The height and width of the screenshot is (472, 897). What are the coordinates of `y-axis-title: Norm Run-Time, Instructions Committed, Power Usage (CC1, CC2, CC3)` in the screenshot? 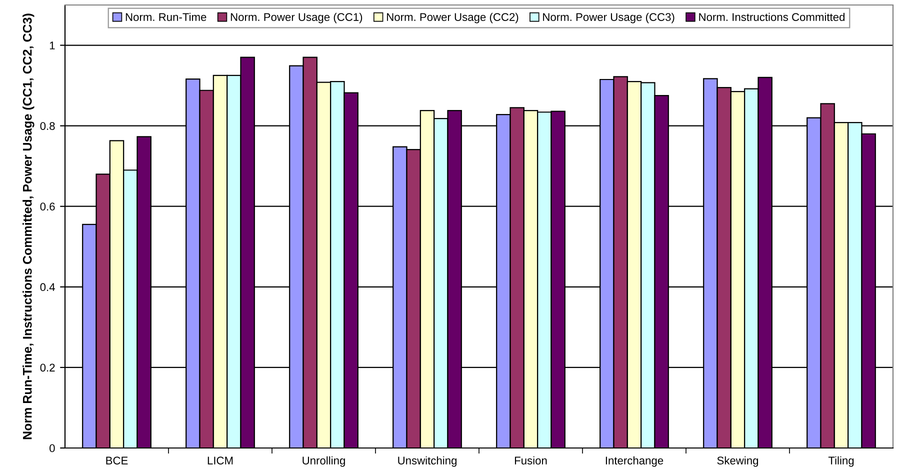 It's located at (28, 227).